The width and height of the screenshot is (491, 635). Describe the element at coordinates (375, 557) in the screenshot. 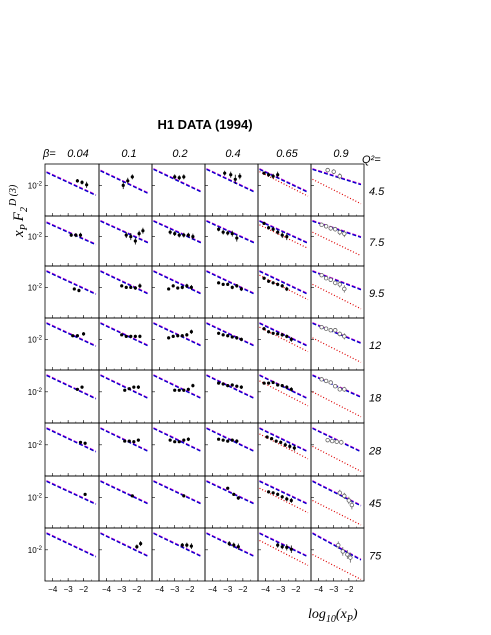

I see `q2-label-7: 75` at that location.